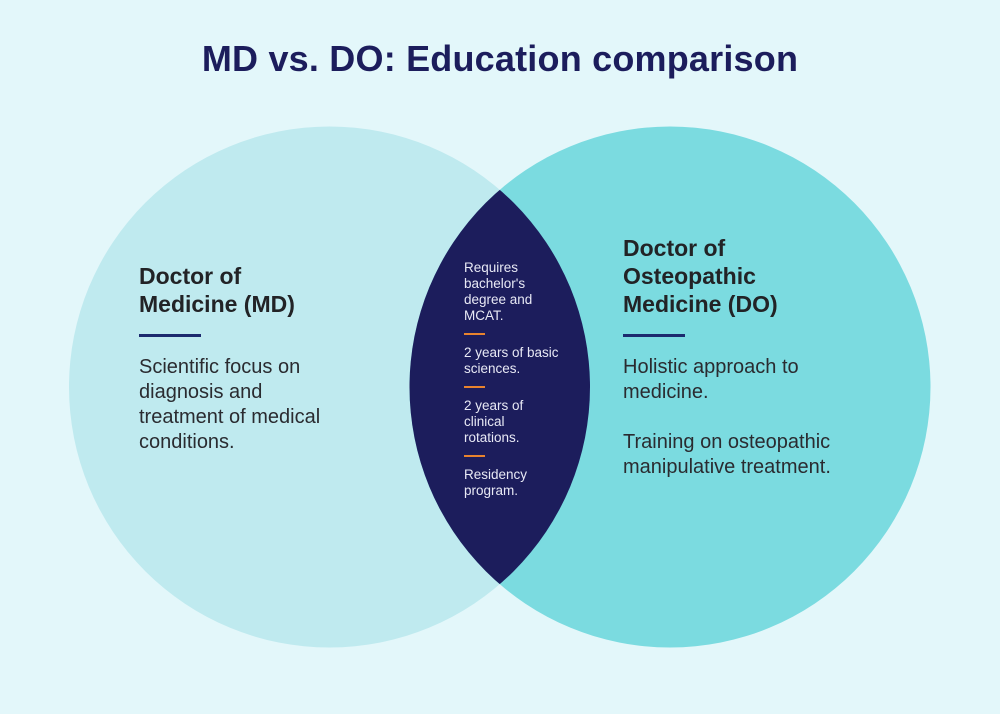 This screenshot has width=1000, height=714. What do you see at coordinates (500, 58) in the screenshot?
I see `page-title: MD vs. DO: Education comparison` at bounding box center [500, 58].